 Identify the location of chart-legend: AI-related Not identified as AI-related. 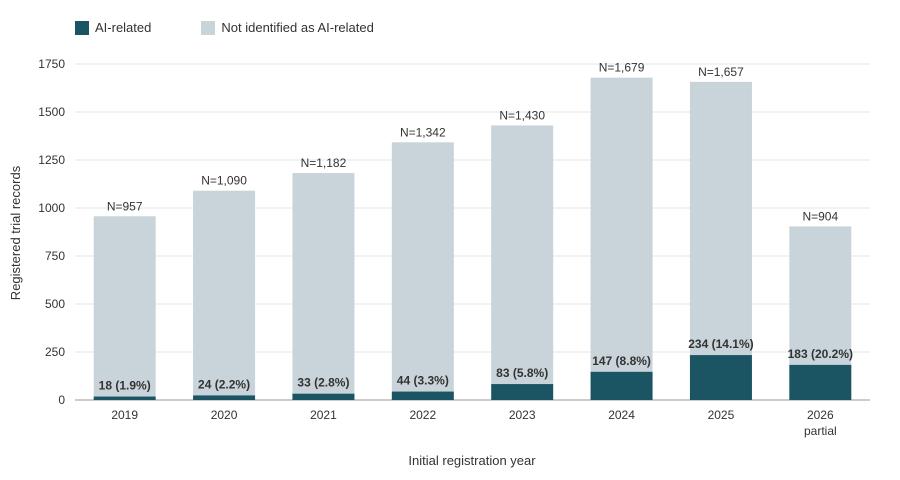
(249, 27).